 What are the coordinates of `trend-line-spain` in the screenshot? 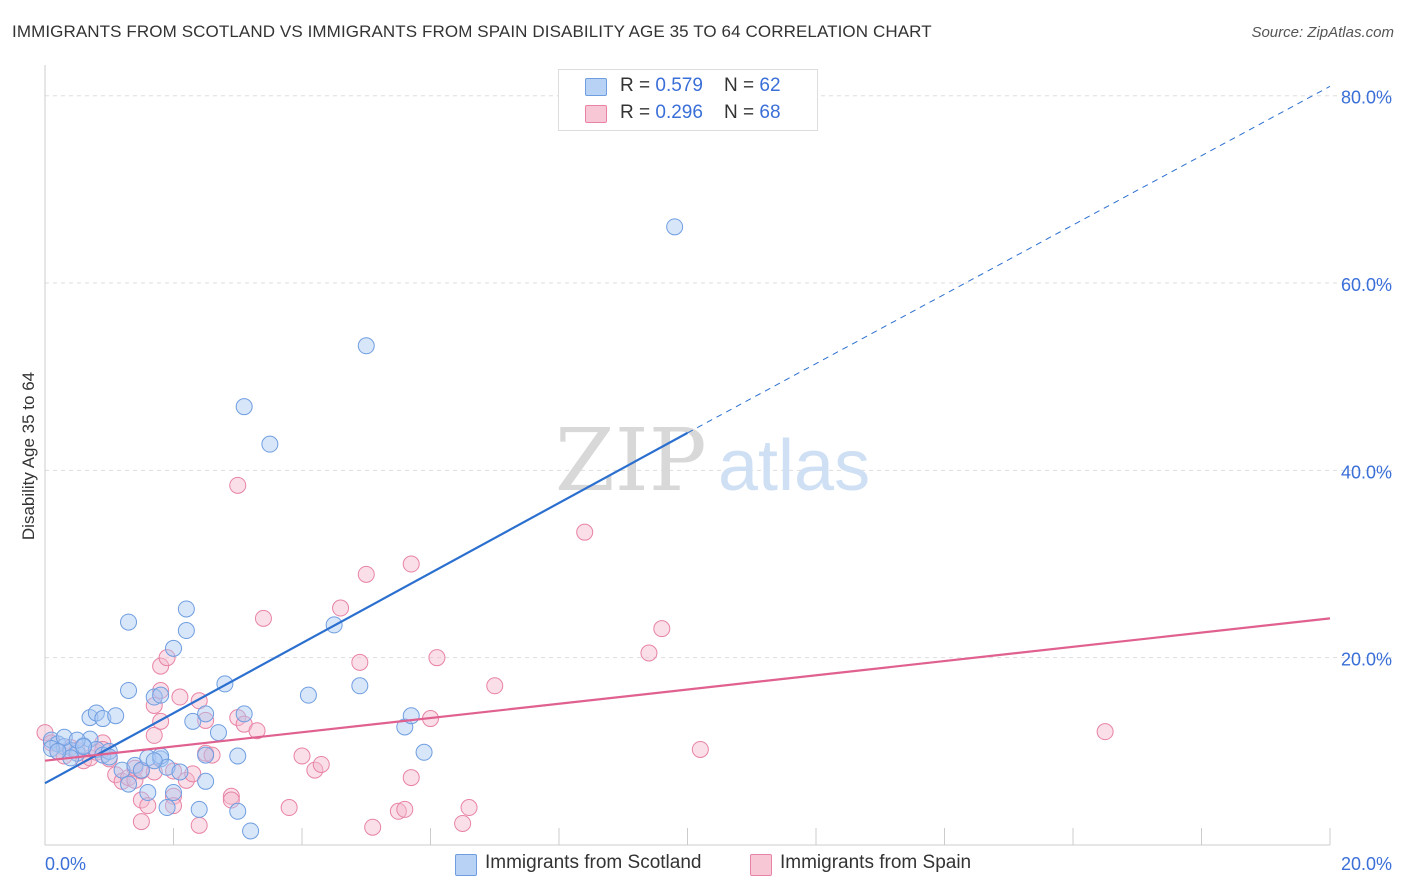 It's located at (687, 689).